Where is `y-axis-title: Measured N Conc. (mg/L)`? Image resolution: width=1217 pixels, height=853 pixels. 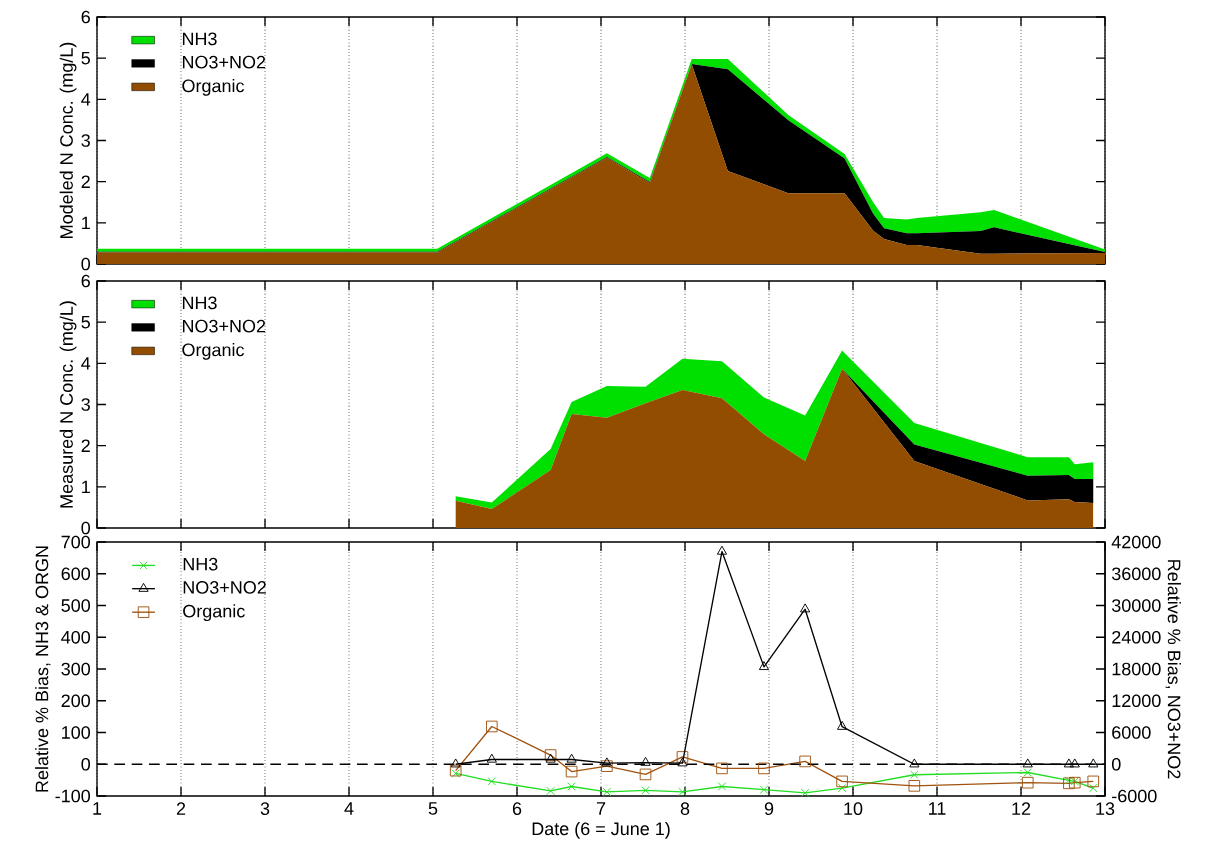 y-axis-title: Measured N Conc. (mg/L) is located at coordinates (68, 404).